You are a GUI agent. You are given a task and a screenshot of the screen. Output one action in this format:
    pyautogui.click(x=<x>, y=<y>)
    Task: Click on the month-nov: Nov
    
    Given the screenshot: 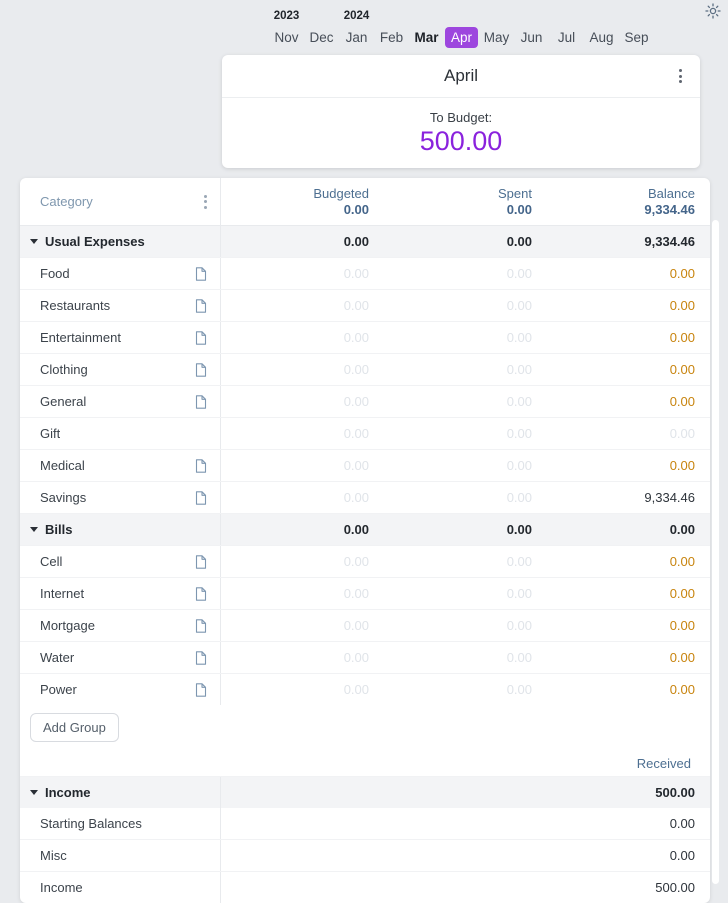 What is the action you would take?
    pyautogui.click(x=286, y=37)
    